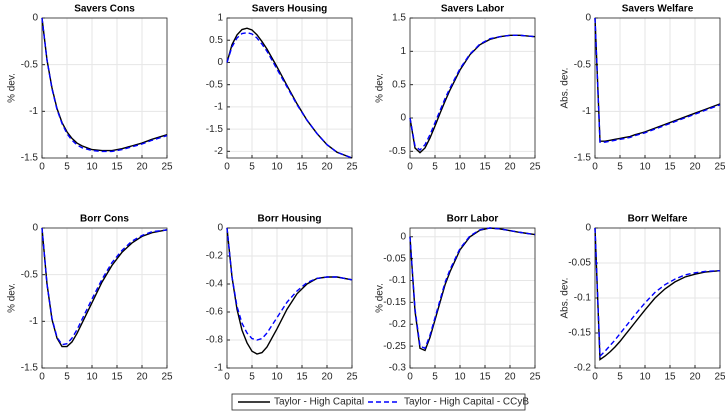  What do you see at coordinates (215, 340) in the screenshot?
I see `y-tick-label: -0.8` at bounding box center [215, 340].